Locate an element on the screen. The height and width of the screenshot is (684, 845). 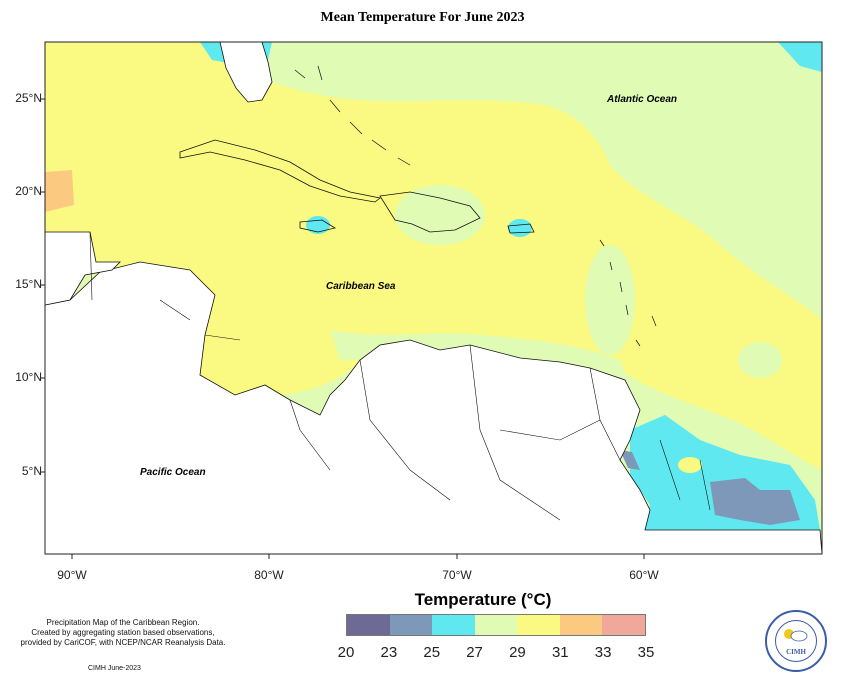
land-yucatan is located at coordinates (83, 268).